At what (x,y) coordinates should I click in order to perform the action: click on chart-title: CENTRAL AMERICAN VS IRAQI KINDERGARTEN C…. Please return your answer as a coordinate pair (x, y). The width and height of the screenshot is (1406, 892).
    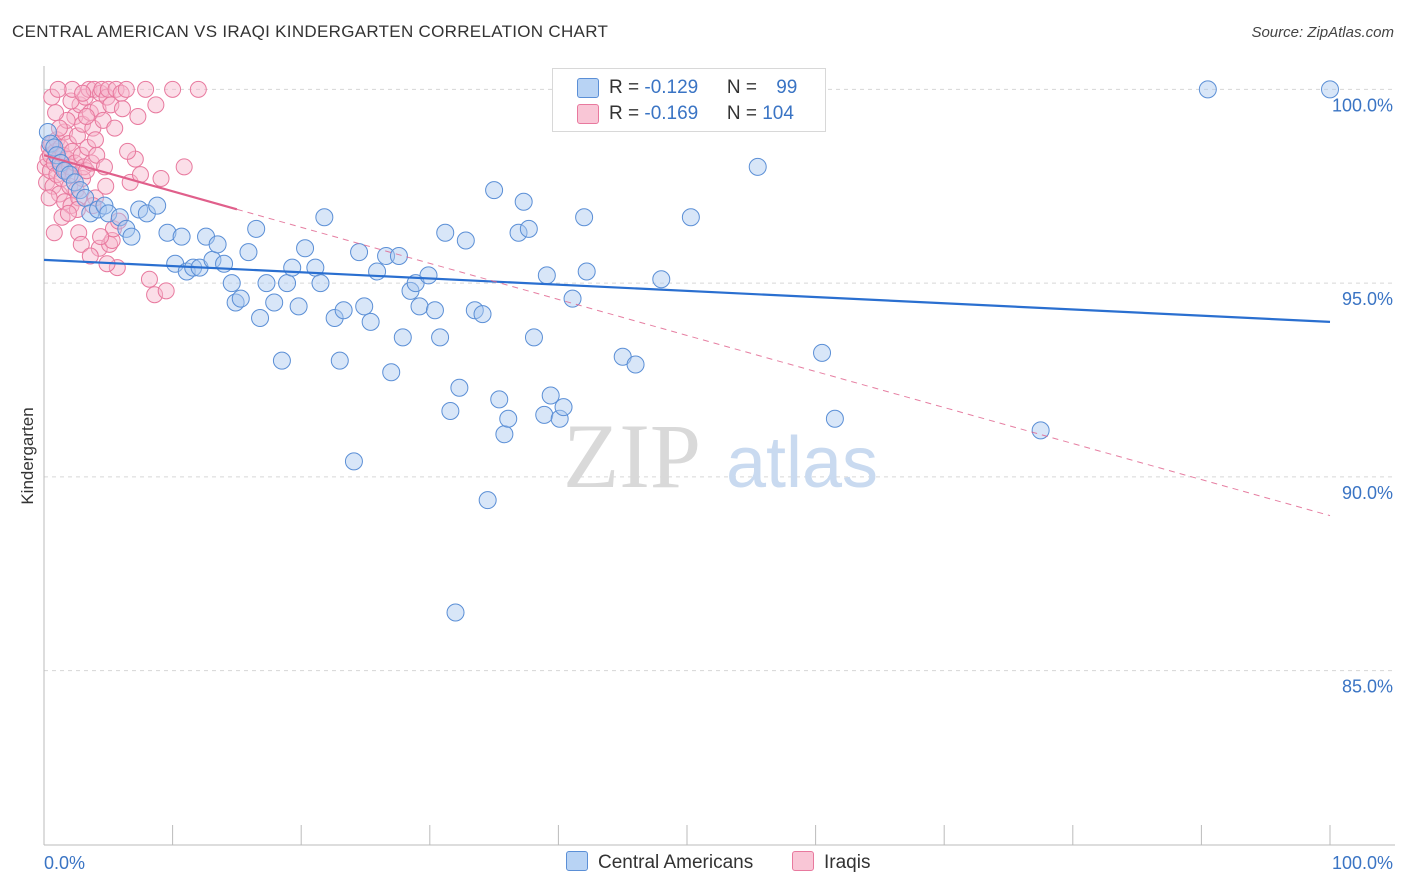
    Looking at the image, I should click on (310, 31).